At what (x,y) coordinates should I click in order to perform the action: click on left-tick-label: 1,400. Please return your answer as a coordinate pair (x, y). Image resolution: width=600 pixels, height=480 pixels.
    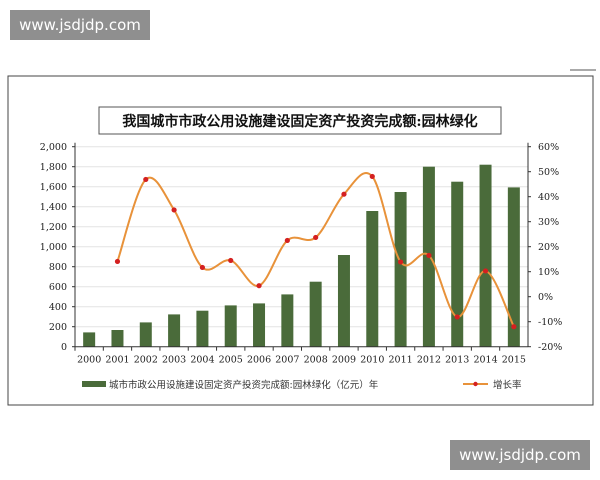
    Looking at the image, I should click on (53, 207).